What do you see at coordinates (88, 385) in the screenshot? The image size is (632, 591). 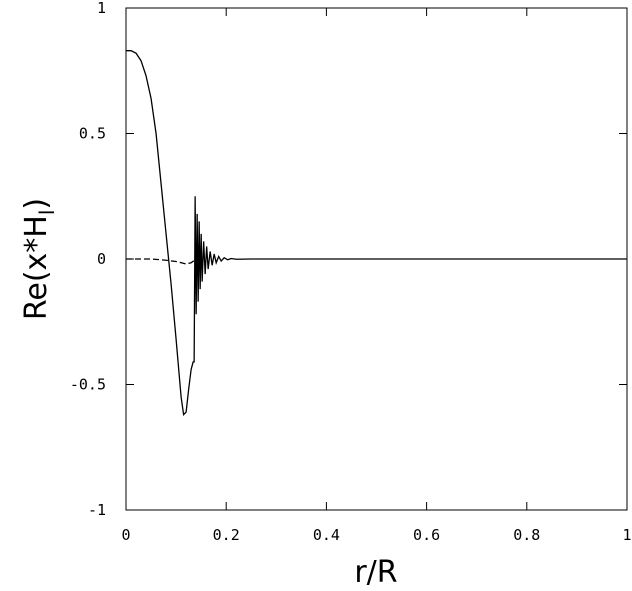 I see `y-tick-label: -0.5` at bounding box center [88, 385].